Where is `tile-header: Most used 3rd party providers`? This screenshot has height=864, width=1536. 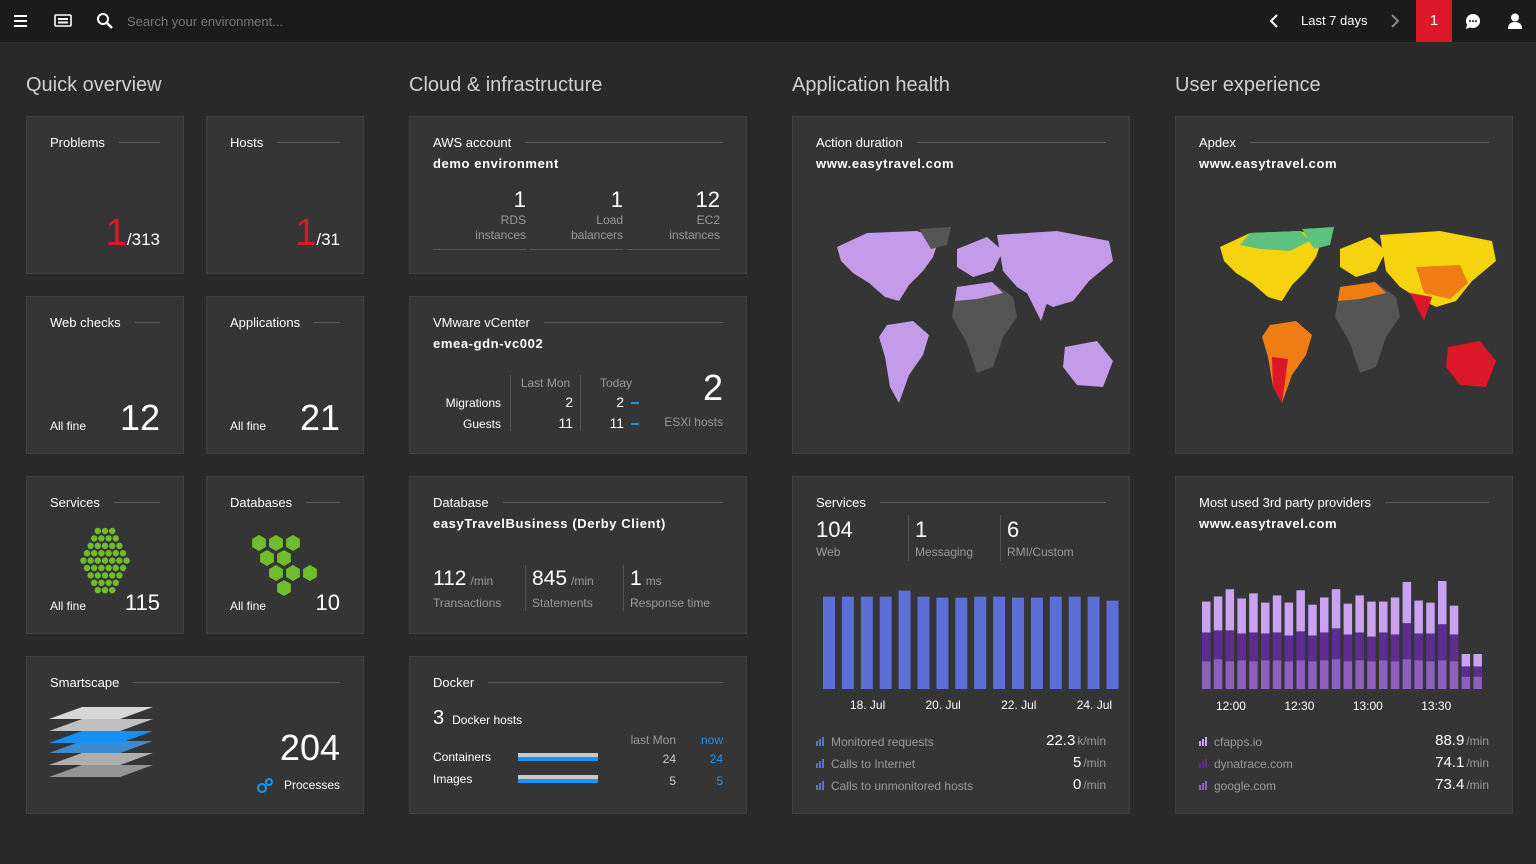
tile-header: Most used 3rd party providers is located at coordinates (1344, 502).